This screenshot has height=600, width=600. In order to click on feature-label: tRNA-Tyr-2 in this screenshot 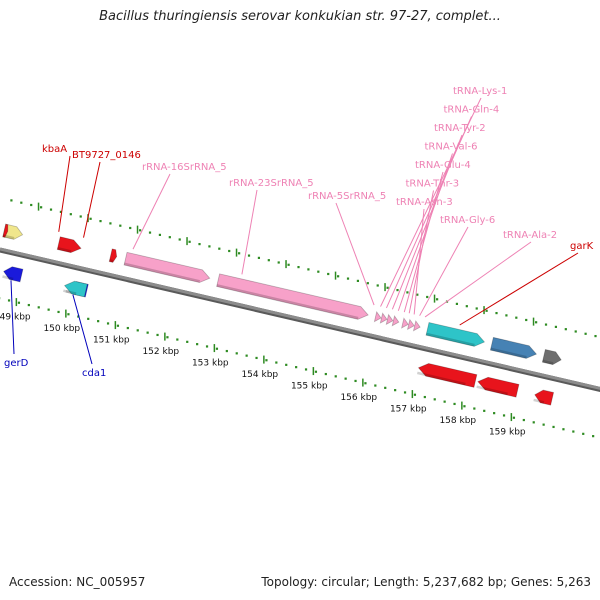, I will do `click(460, 128)`.